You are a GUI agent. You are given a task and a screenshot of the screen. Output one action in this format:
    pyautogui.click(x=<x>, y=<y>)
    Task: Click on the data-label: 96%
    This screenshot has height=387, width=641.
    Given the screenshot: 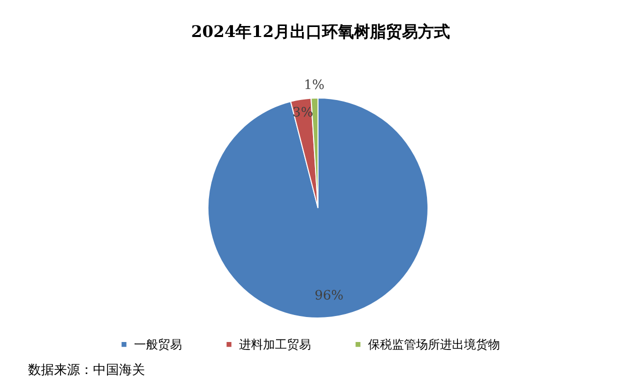 What is the action you would take?
    pyautogui.click(x=329, y=296)
    